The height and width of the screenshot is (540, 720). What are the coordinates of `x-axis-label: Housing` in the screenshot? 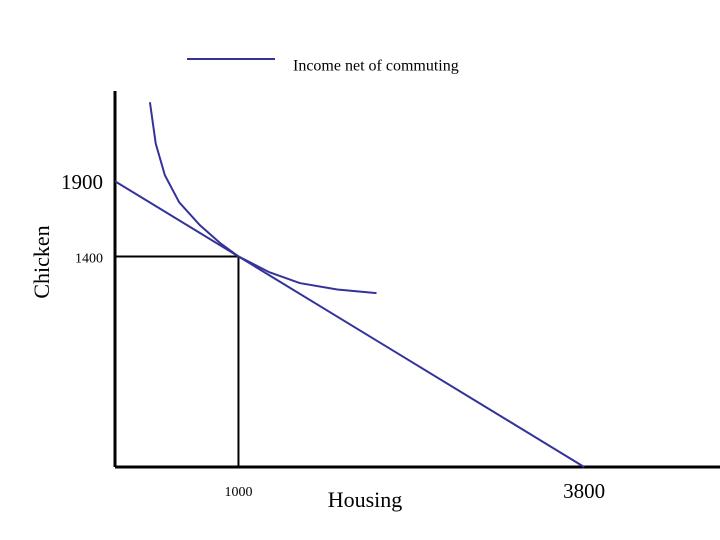 It's located at (365, 499).